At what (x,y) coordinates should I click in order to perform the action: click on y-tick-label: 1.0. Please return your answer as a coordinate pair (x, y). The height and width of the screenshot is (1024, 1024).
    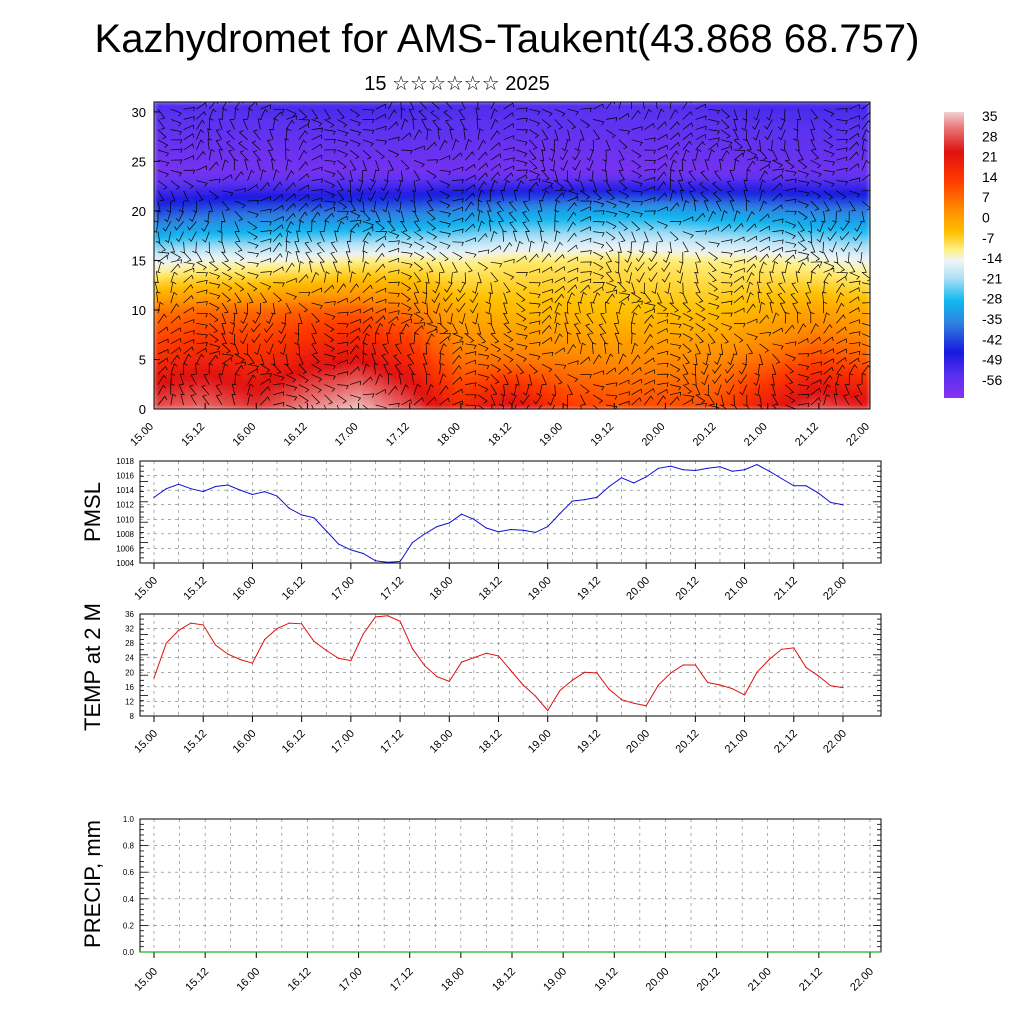
    Looking at the image, I should click on (129, 819).